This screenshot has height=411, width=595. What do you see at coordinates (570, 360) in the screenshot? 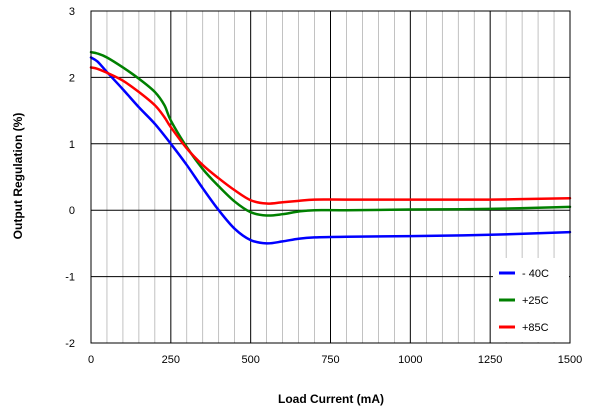
I see `x-tick-label: 1500` at bounding box center [570, 360].